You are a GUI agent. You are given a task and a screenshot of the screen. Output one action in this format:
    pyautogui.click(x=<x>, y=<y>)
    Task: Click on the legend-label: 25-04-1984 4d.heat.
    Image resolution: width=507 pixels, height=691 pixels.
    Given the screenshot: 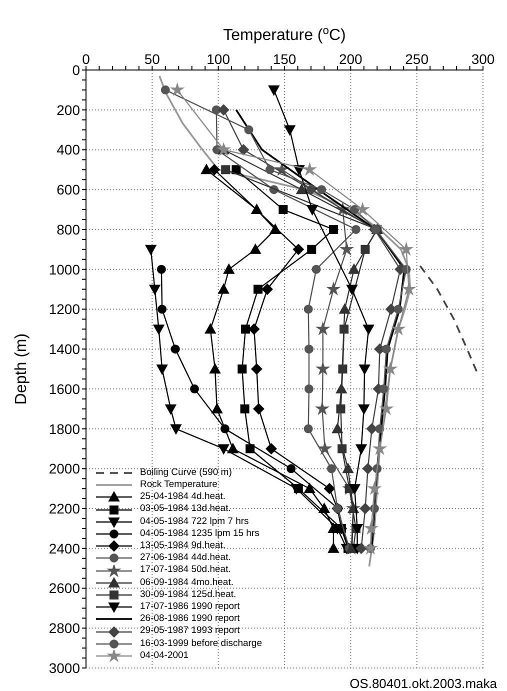 What is the action you would take?
    pyautogui.click(x=183, y=497)
    